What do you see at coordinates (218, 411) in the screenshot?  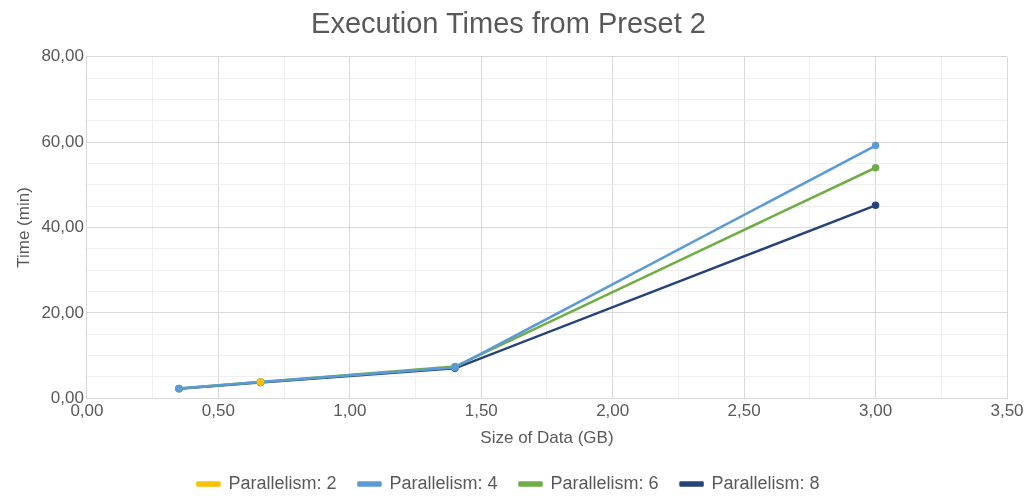 I see `x-tick-label: 0,50` at bounding box center [218, 411].